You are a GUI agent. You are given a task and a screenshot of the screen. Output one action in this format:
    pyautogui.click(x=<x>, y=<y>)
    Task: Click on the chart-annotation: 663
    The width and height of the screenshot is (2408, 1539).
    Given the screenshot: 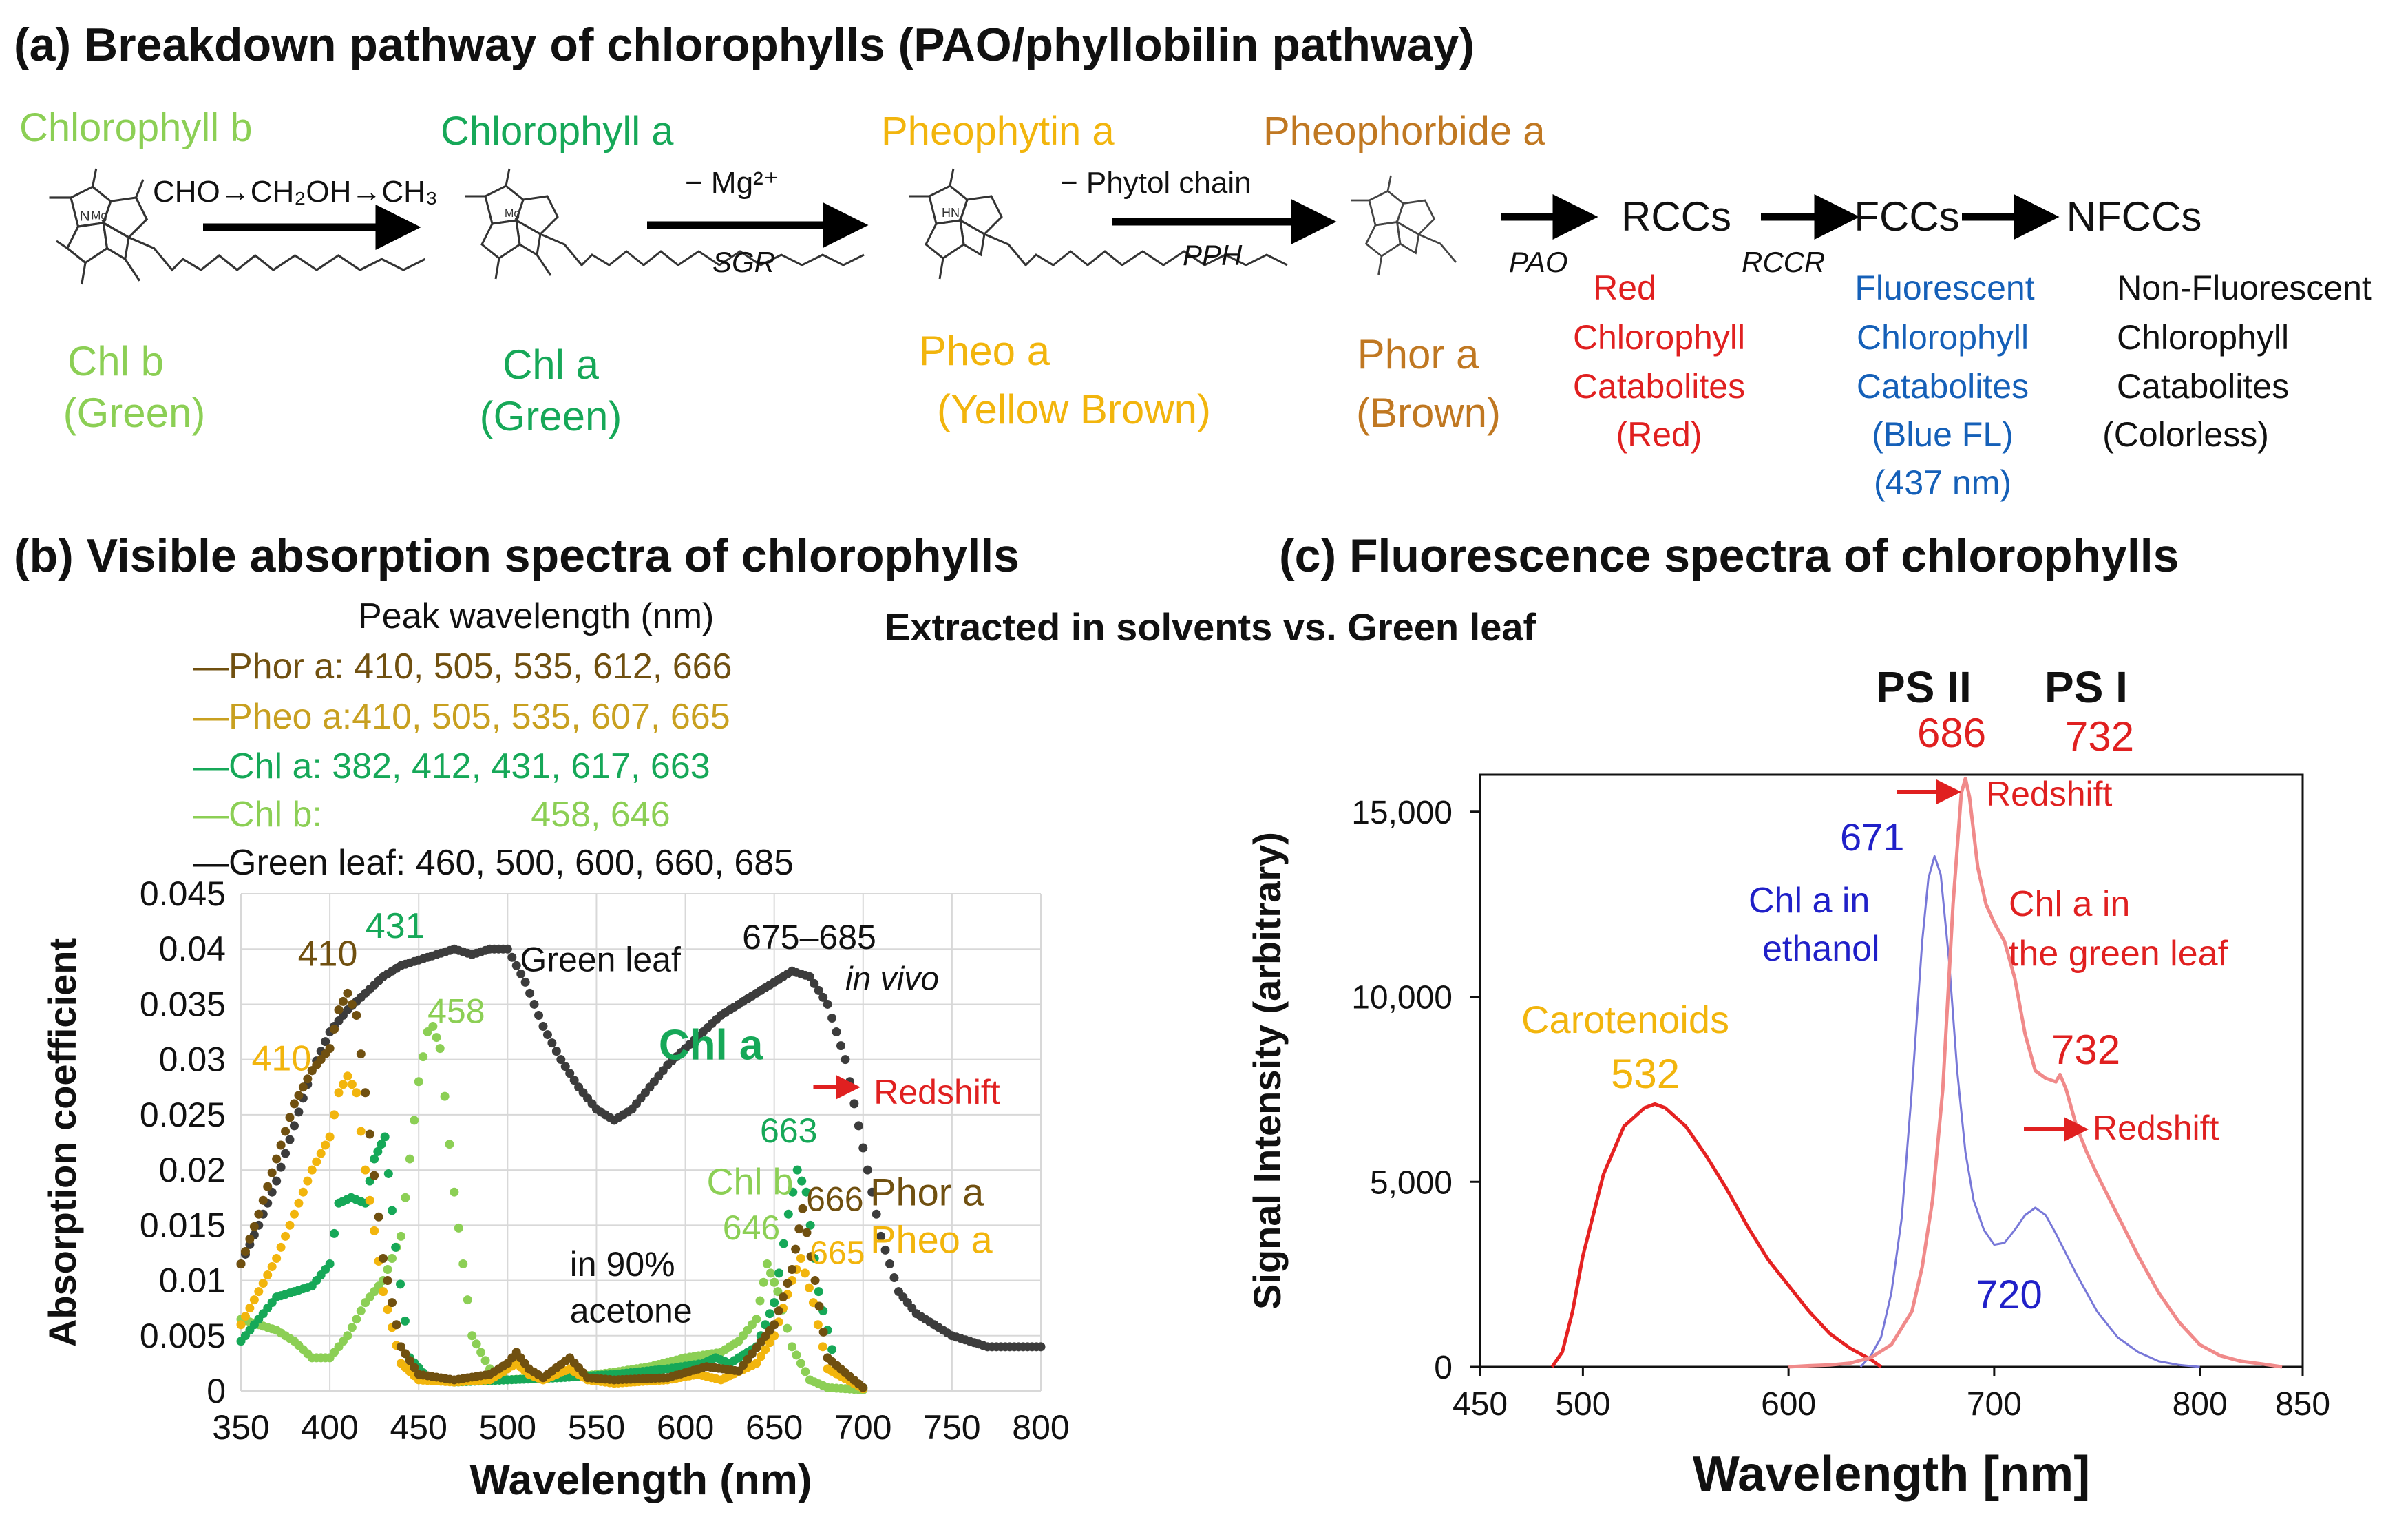 What is the action you would take?
    pyautogui.click(x=789, y=1130)
    